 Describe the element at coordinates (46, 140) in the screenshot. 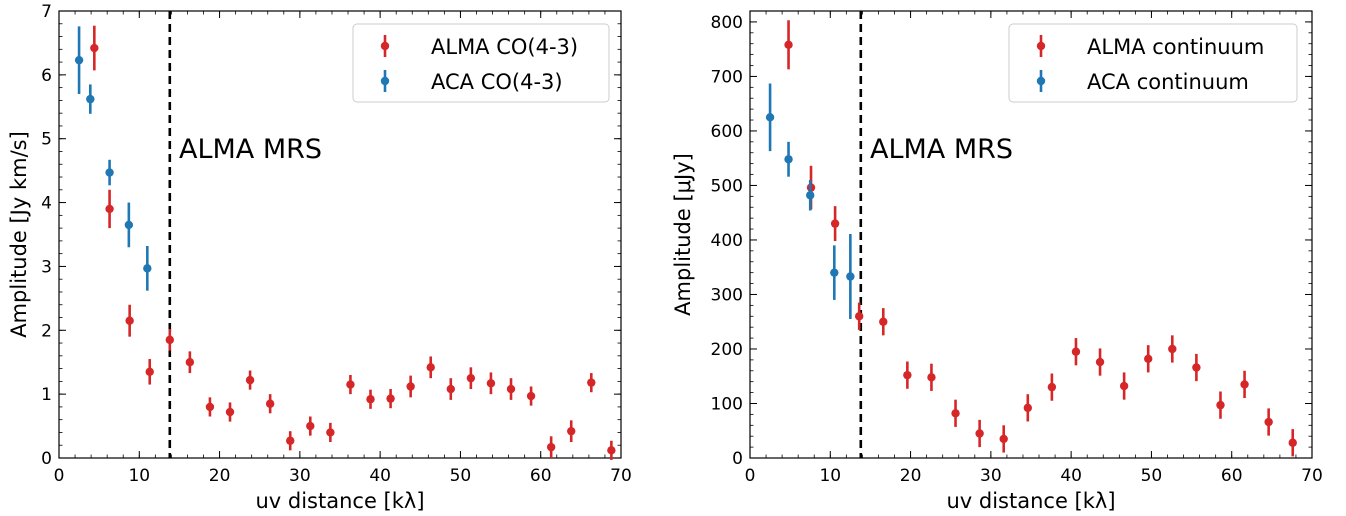

I see `y-tick-label: 5` at that location.